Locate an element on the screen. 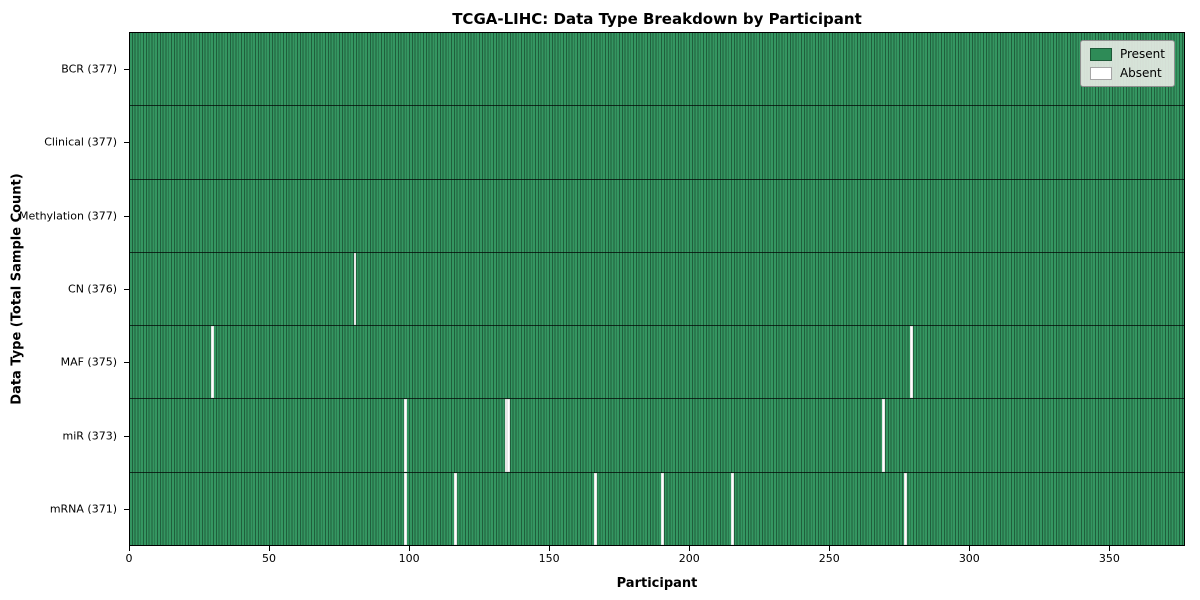  y-tick-label: CN (376) is located at coordinates (92, 289).